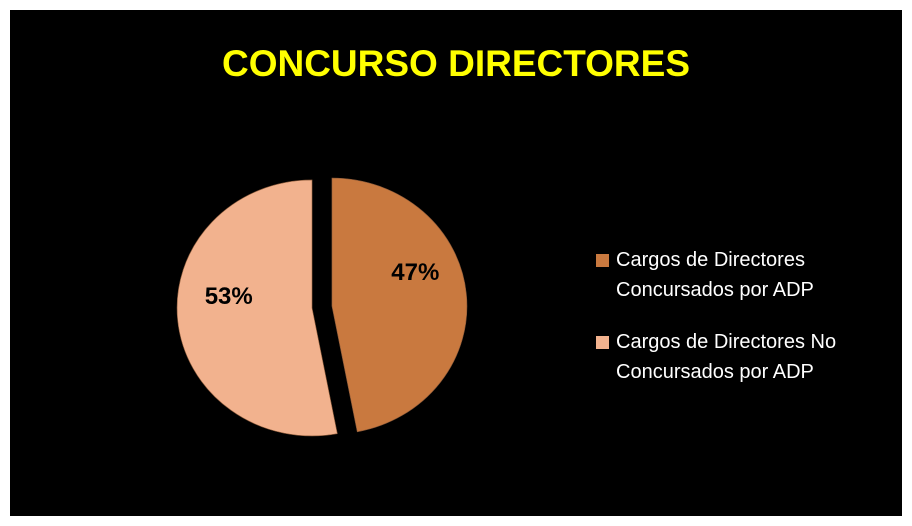  What do you see at coordinates (229, 296) in the screenshot?
I see `data-label: 53%` at bounding box center [229, 296].